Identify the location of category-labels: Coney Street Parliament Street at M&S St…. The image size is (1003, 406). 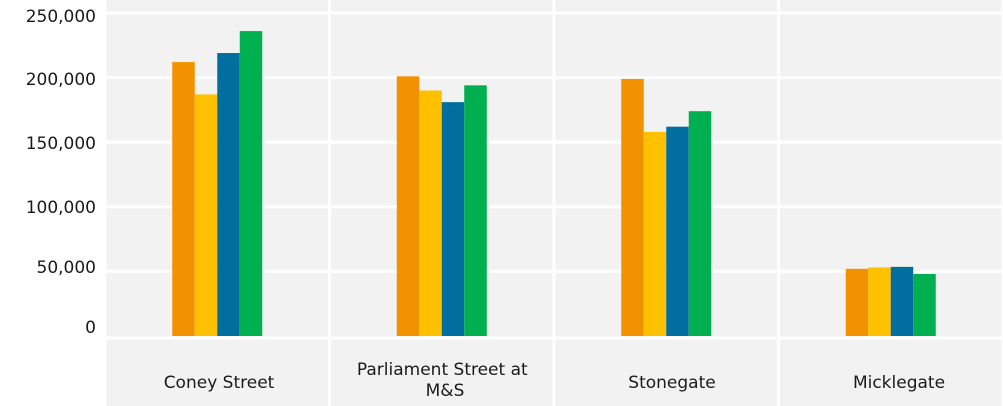
(554, 380).